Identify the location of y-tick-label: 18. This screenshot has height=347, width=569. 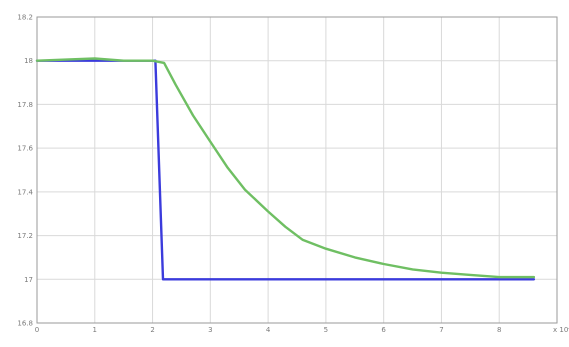
(28, 61).